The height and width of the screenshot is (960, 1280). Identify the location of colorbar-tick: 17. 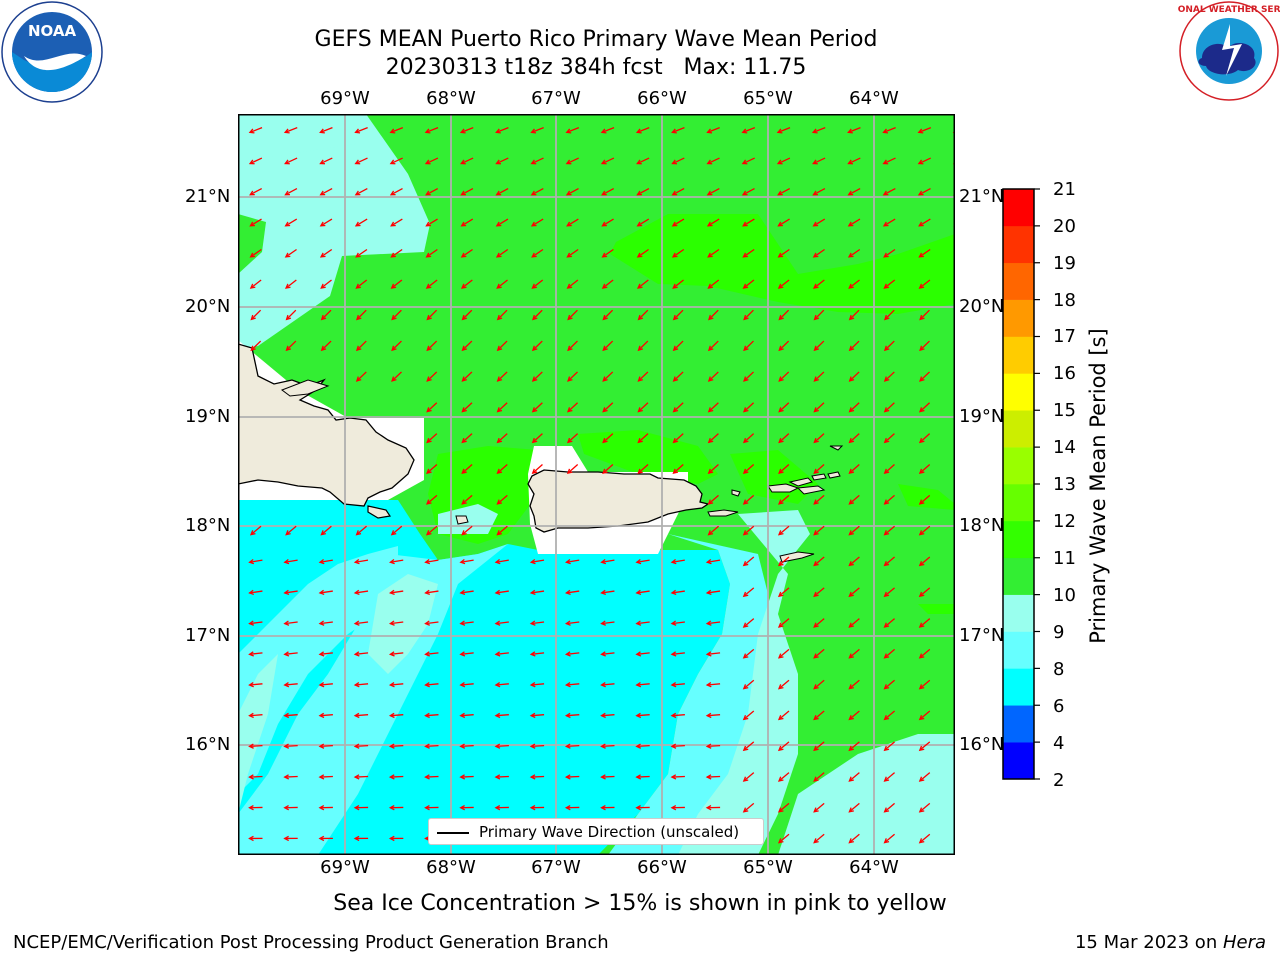
(1064, 336).